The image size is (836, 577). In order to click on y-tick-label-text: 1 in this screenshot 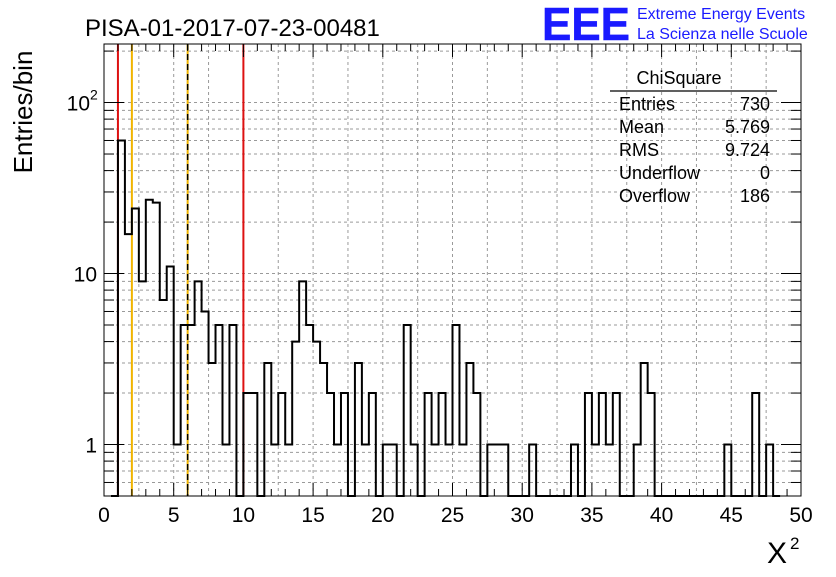, I will do `click(91, 446)`.